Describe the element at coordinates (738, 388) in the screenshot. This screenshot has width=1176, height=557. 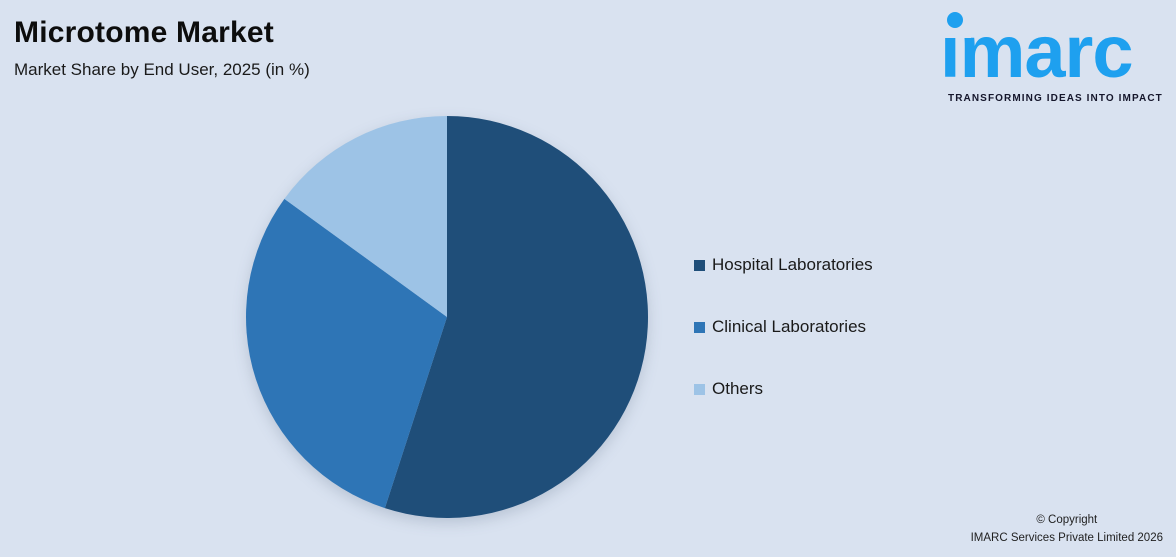
I see `legend-label: Others` at that location.